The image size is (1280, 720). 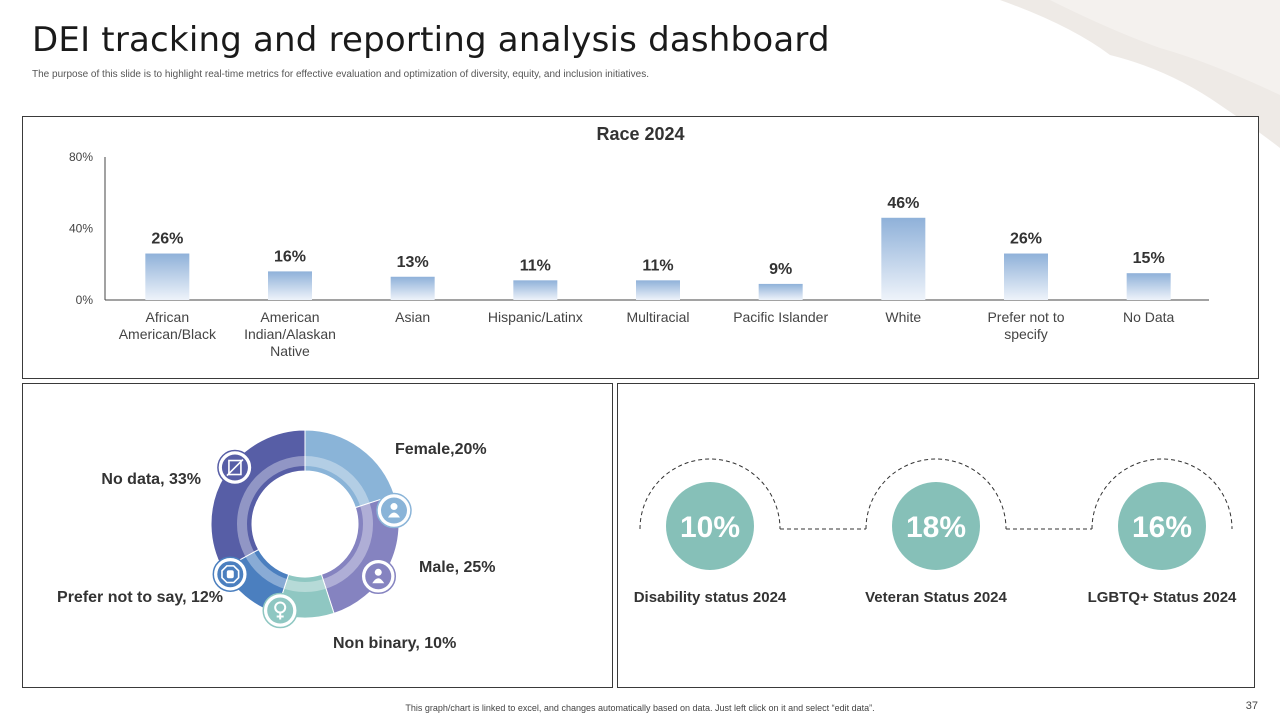 I want to click on bar-data-label: 46%, so click(x=903, y=203).